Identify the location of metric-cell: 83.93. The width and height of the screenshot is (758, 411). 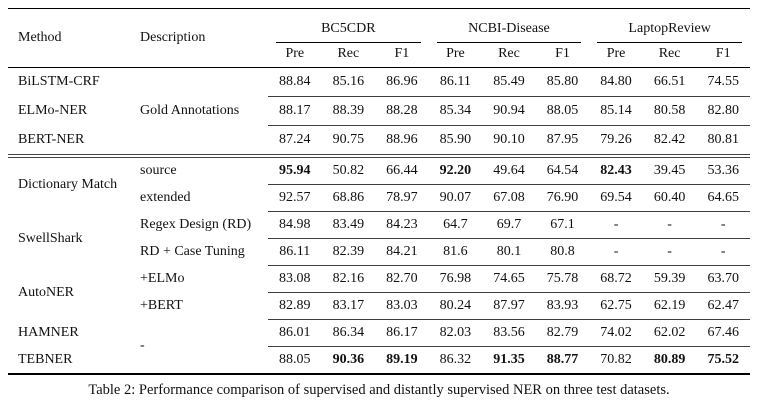
(562, 306).